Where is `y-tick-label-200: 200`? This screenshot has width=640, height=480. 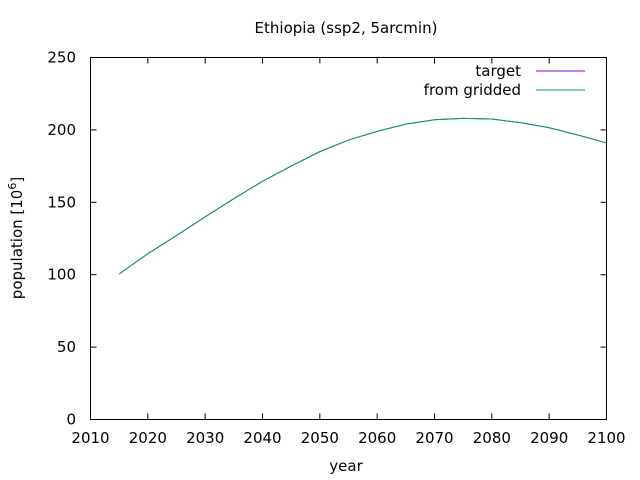 y-tick-label-200: 200 is located at coordinates (61, 130).